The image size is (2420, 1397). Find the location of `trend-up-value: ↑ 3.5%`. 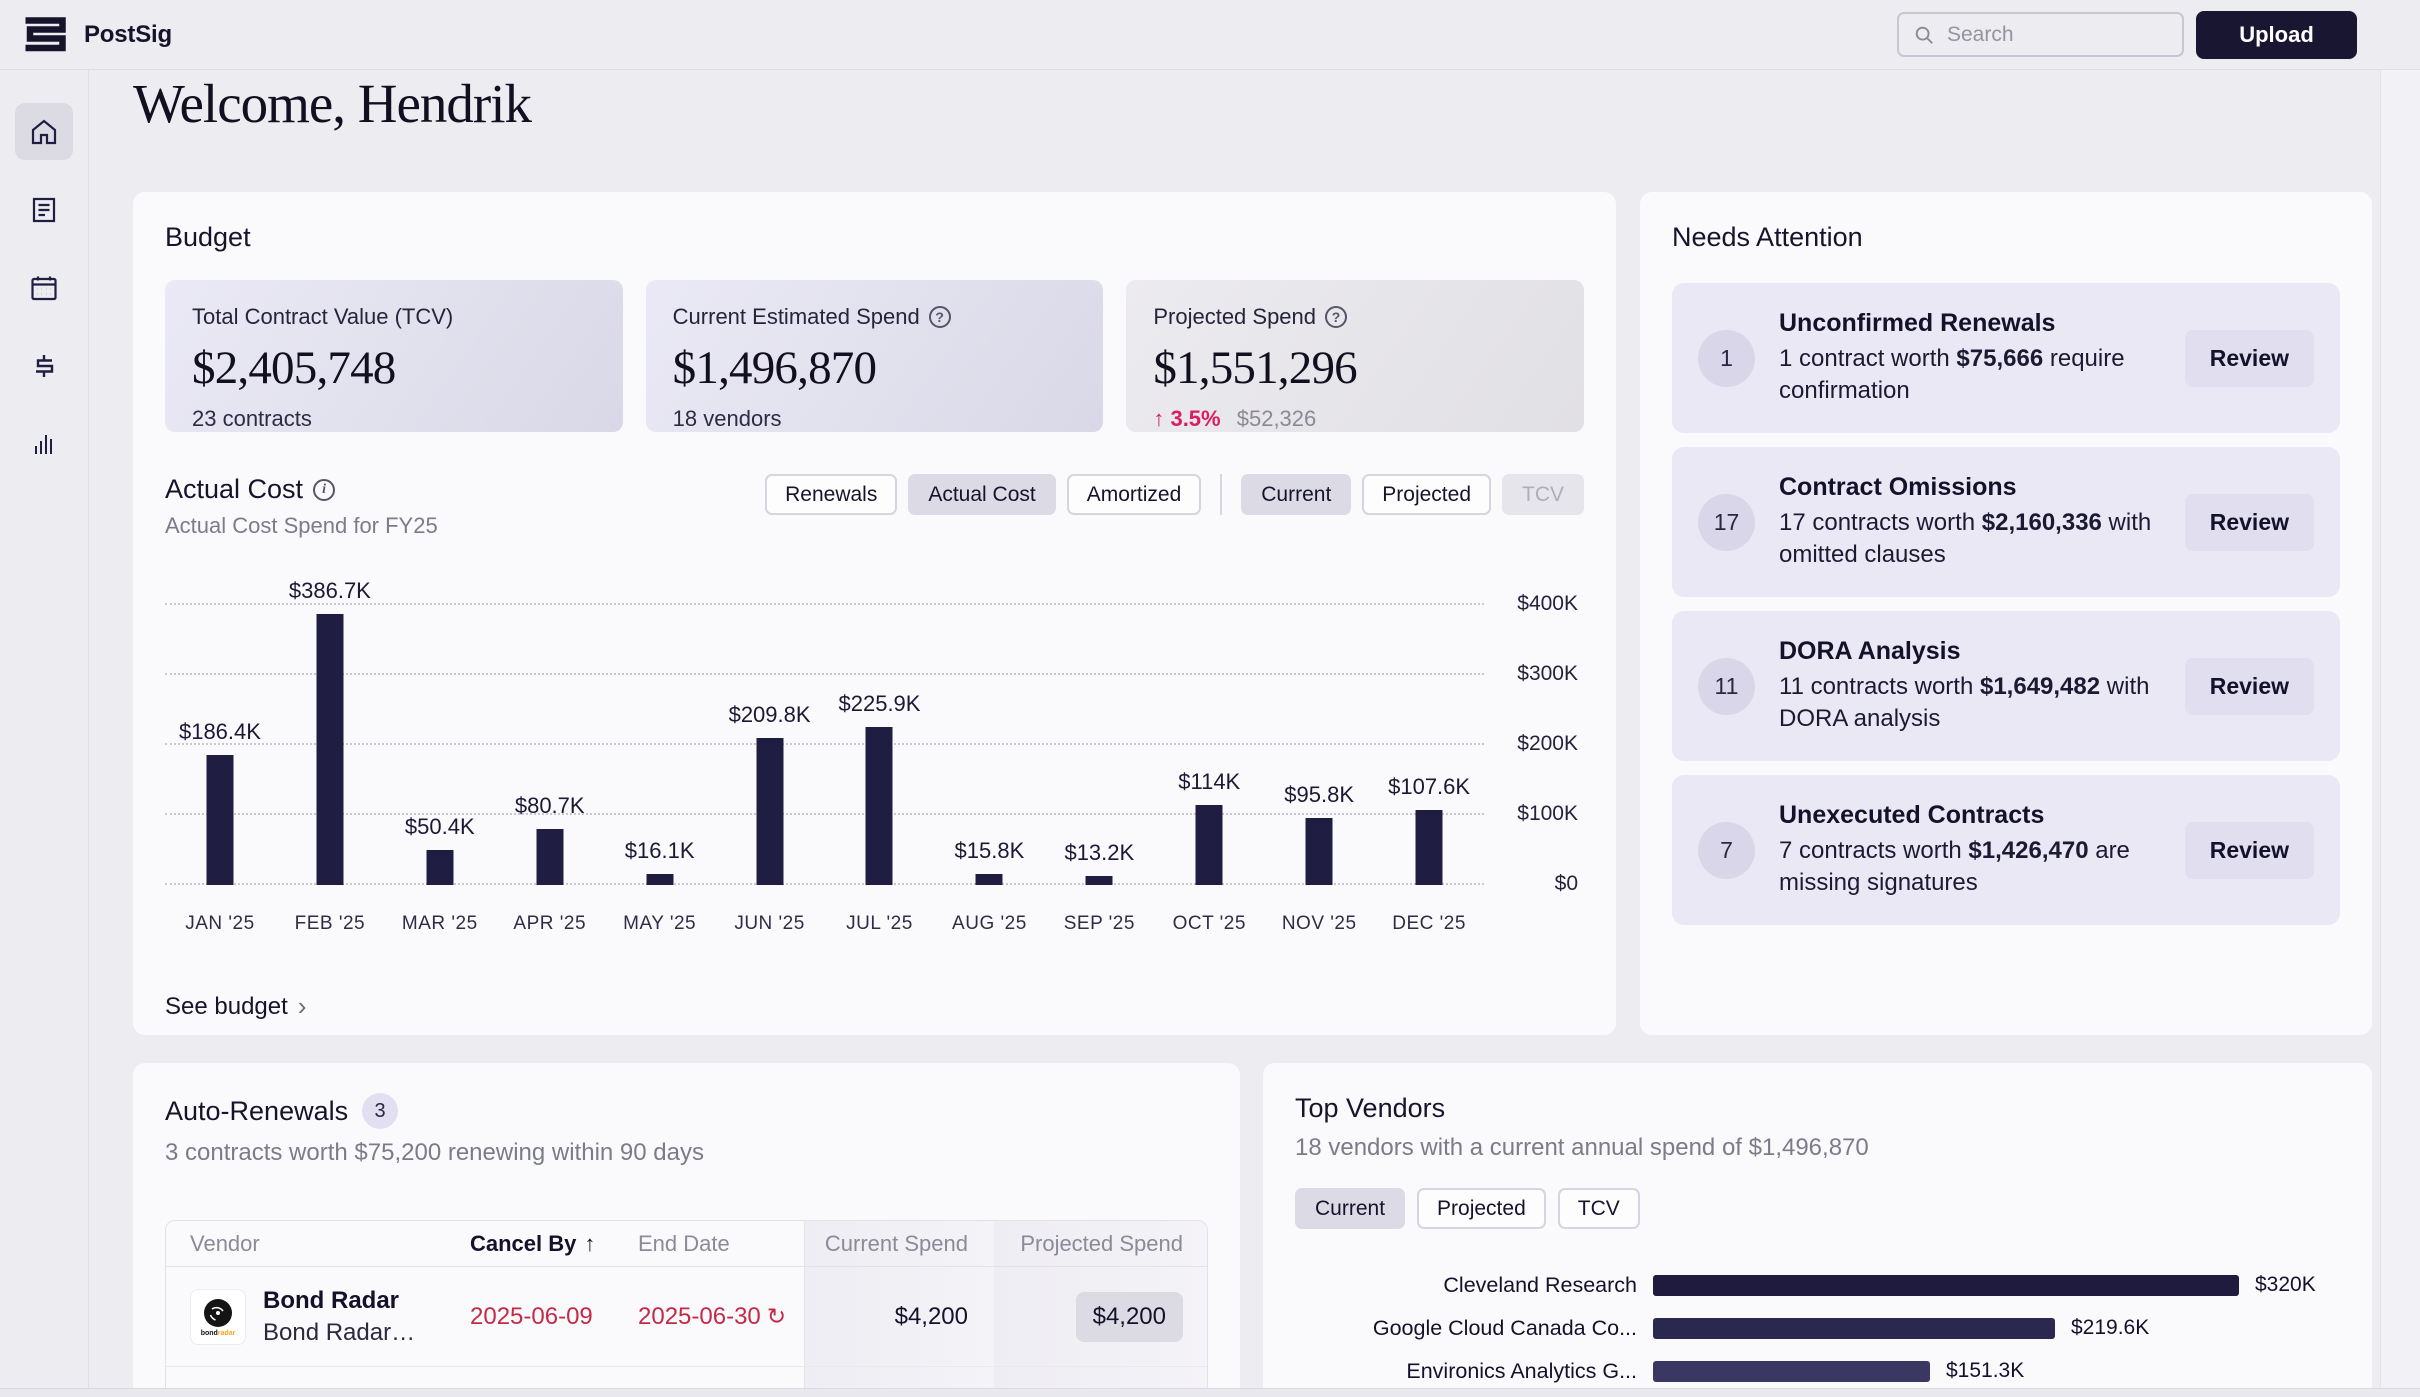

trend-up-value: ↑ 3.5% is located at coordinates (1187, 418).